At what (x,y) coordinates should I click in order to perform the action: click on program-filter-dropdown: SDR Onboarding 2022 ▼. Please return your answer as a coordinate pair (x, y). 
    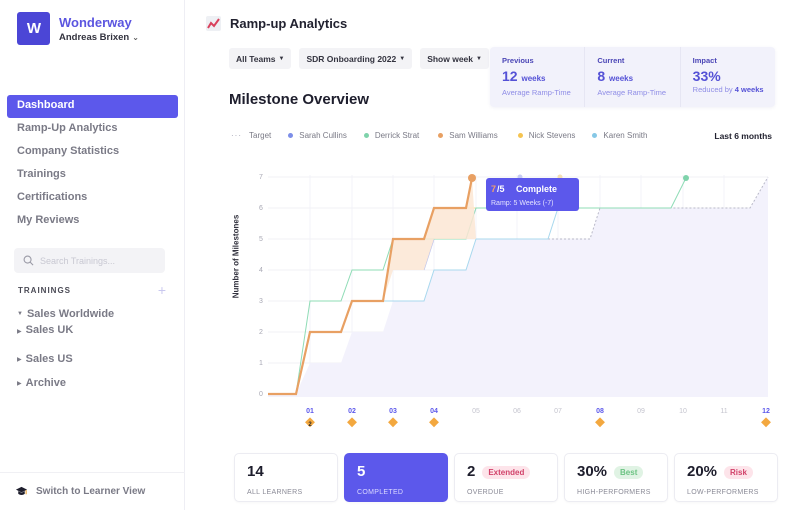
    Looking at the image, I should click on (356, 58).